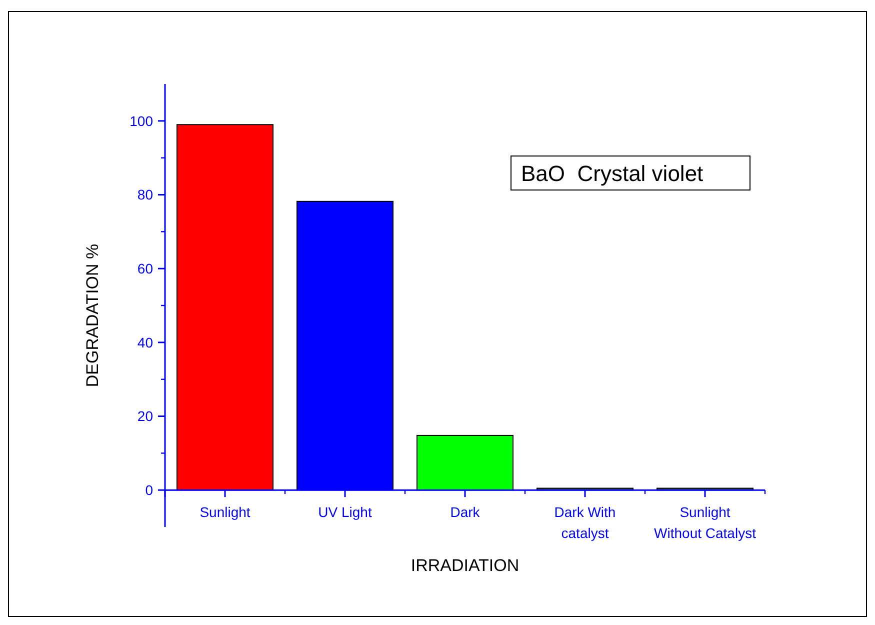 The width and height of the screenshot is (875, 625). What do you see at coordinates (145, 416) in the screenshot?
I see `y-tick-label: 20` at bounding box center [145, 416].